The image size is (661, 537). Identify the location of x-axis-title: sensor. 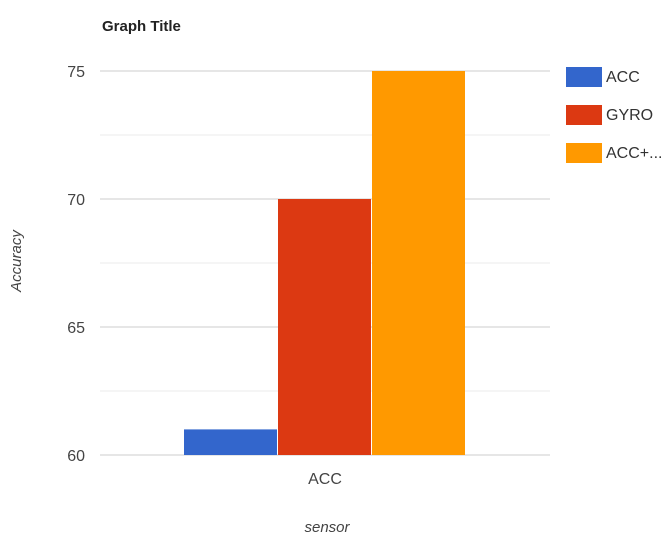
(327, 527).